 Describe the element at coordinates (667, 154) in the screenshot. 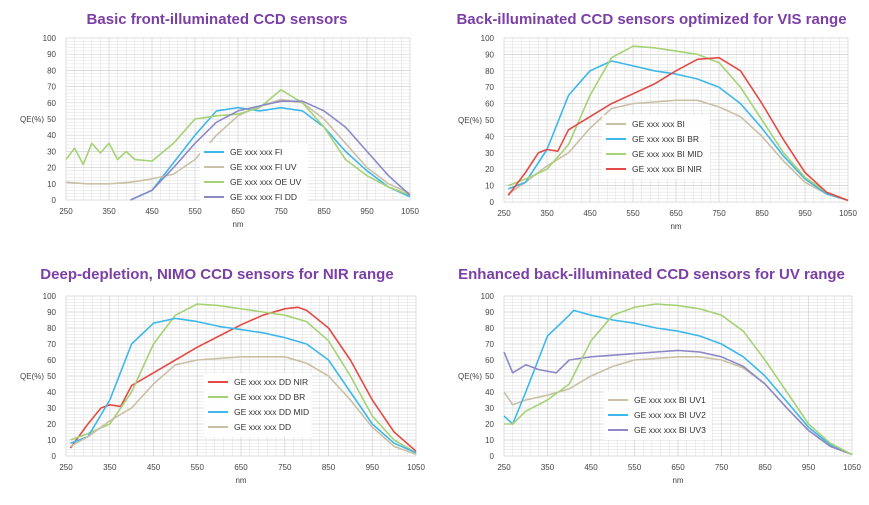

I see `legend-label: GE xxx xxx BI MID` at that location.